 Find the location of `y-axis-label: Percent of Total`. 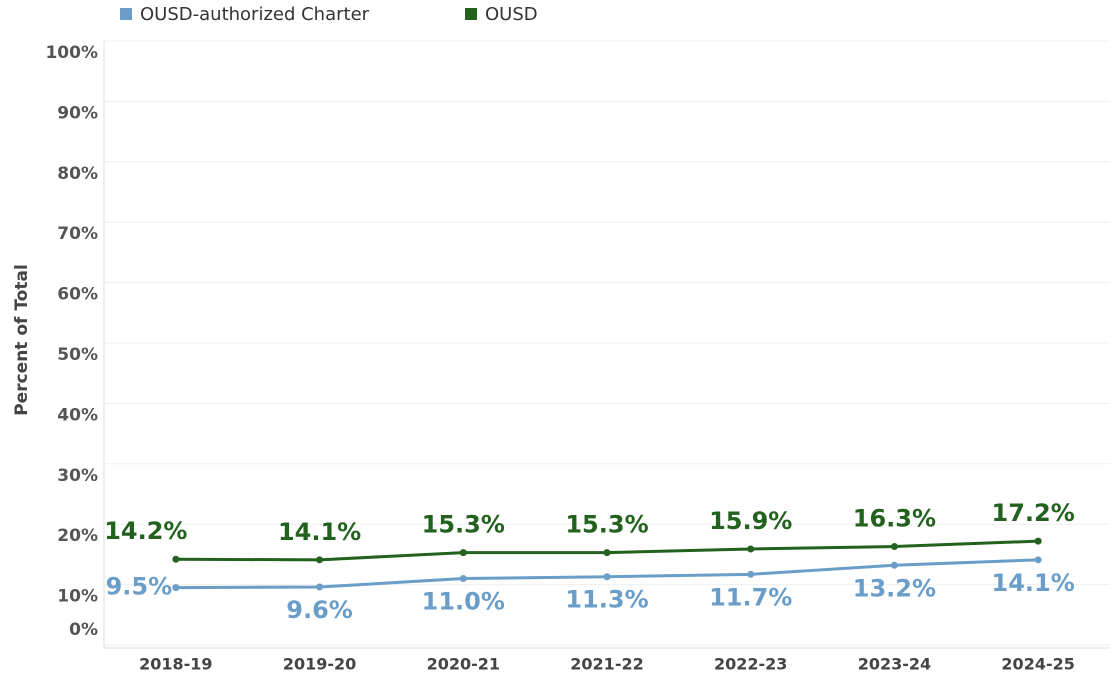

y-axis-label: Percent of Total is located at coordinates (22, 340).